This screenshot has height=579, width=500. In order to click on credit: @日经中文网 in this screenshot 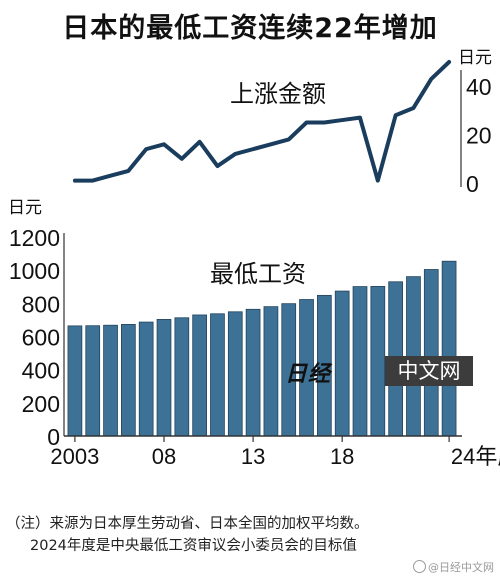, I will do `click(453, 567)`.